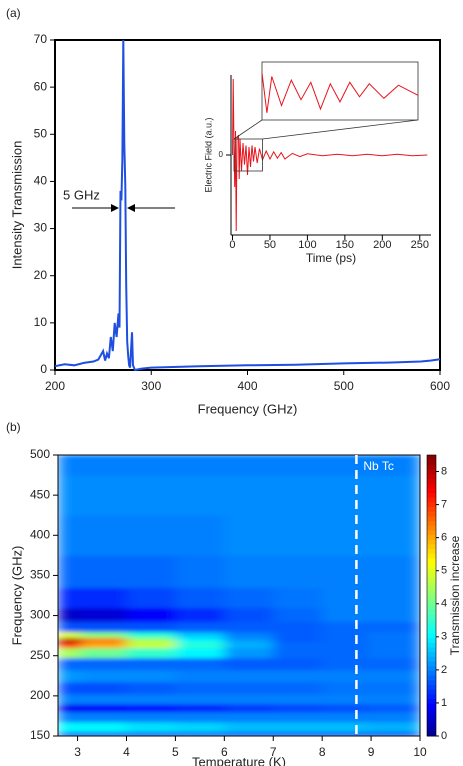  Describe the element at coordinates (224, 752) in the screenshot. I see `x-tick-label: 6` at that location.